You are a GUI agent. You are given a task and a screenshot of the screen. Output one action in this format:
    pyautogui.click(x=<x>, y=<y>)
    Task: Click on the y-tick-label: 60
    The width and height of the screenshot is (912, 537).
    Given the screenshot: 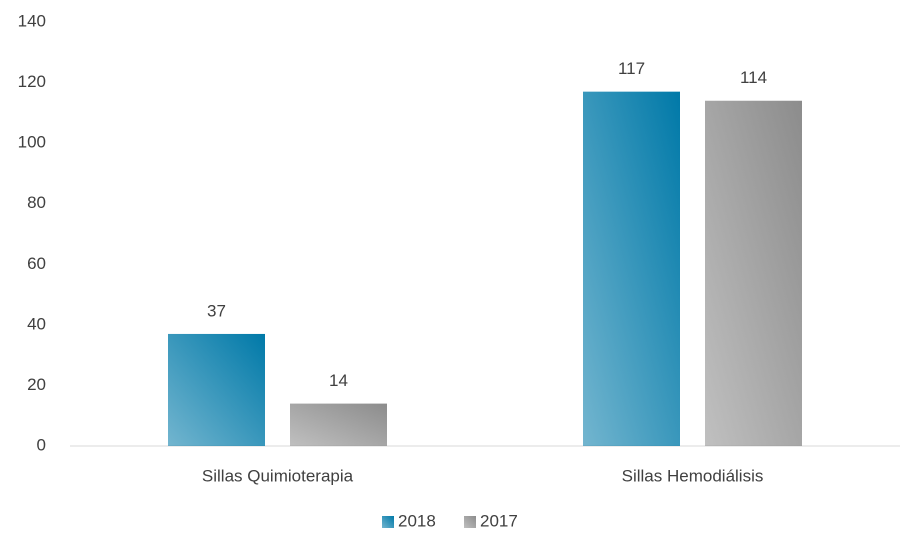 What is the action you would take?
    pyautogui.click(x=36, y=263)
    